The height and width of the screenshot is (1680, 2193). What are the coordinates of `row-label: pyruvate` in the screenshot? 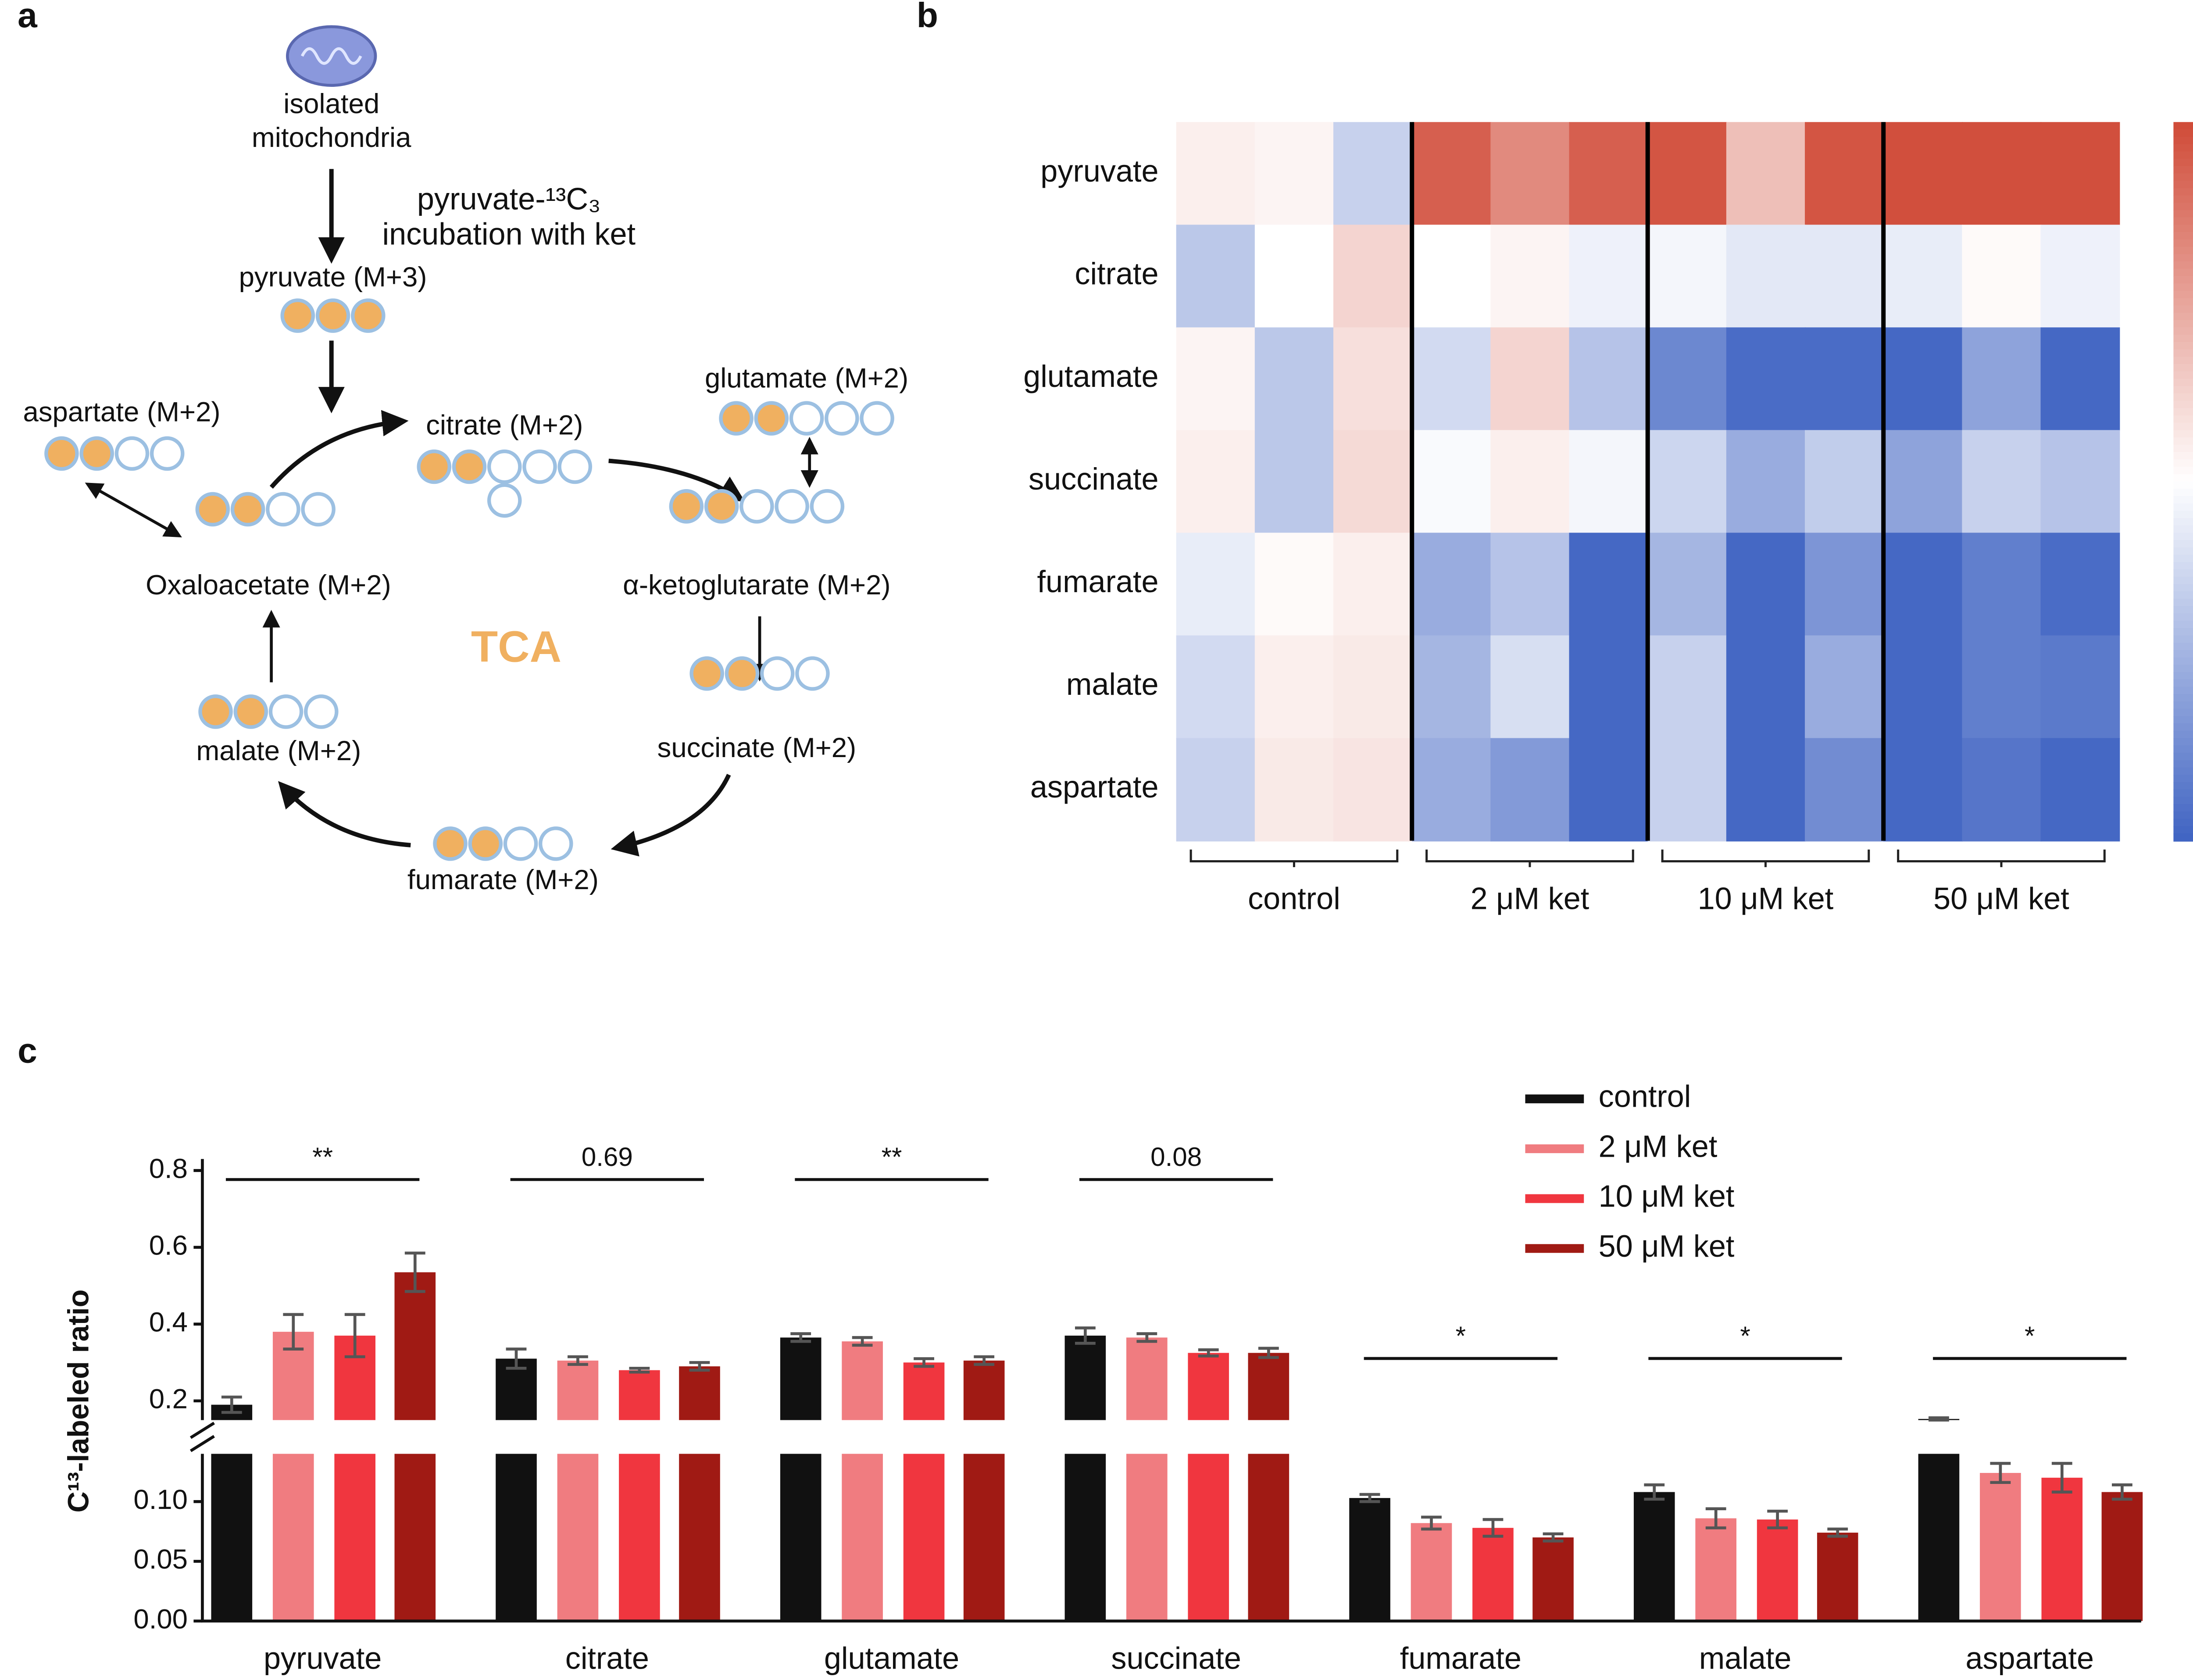 It's located at (1099, 171).